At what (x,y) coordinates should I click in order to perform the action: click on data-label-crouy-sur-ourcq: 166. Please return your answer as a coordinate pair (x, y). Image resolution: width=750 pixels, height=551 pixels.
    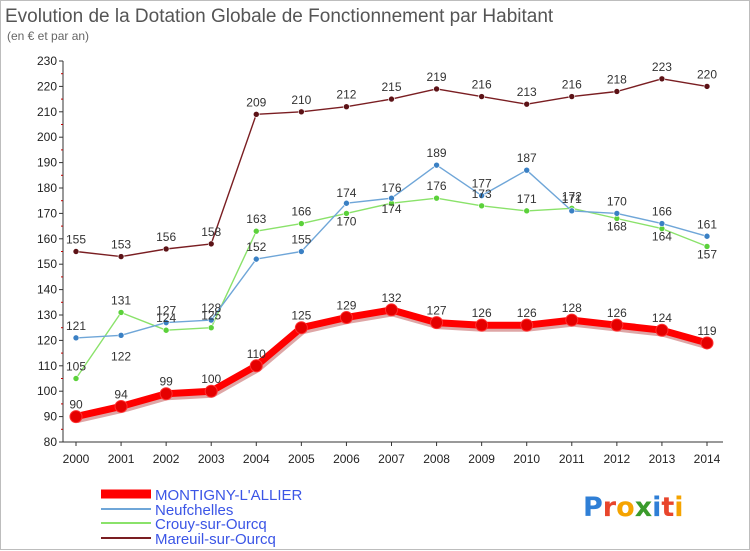
    Looking at the image, I should click on (301, 212).